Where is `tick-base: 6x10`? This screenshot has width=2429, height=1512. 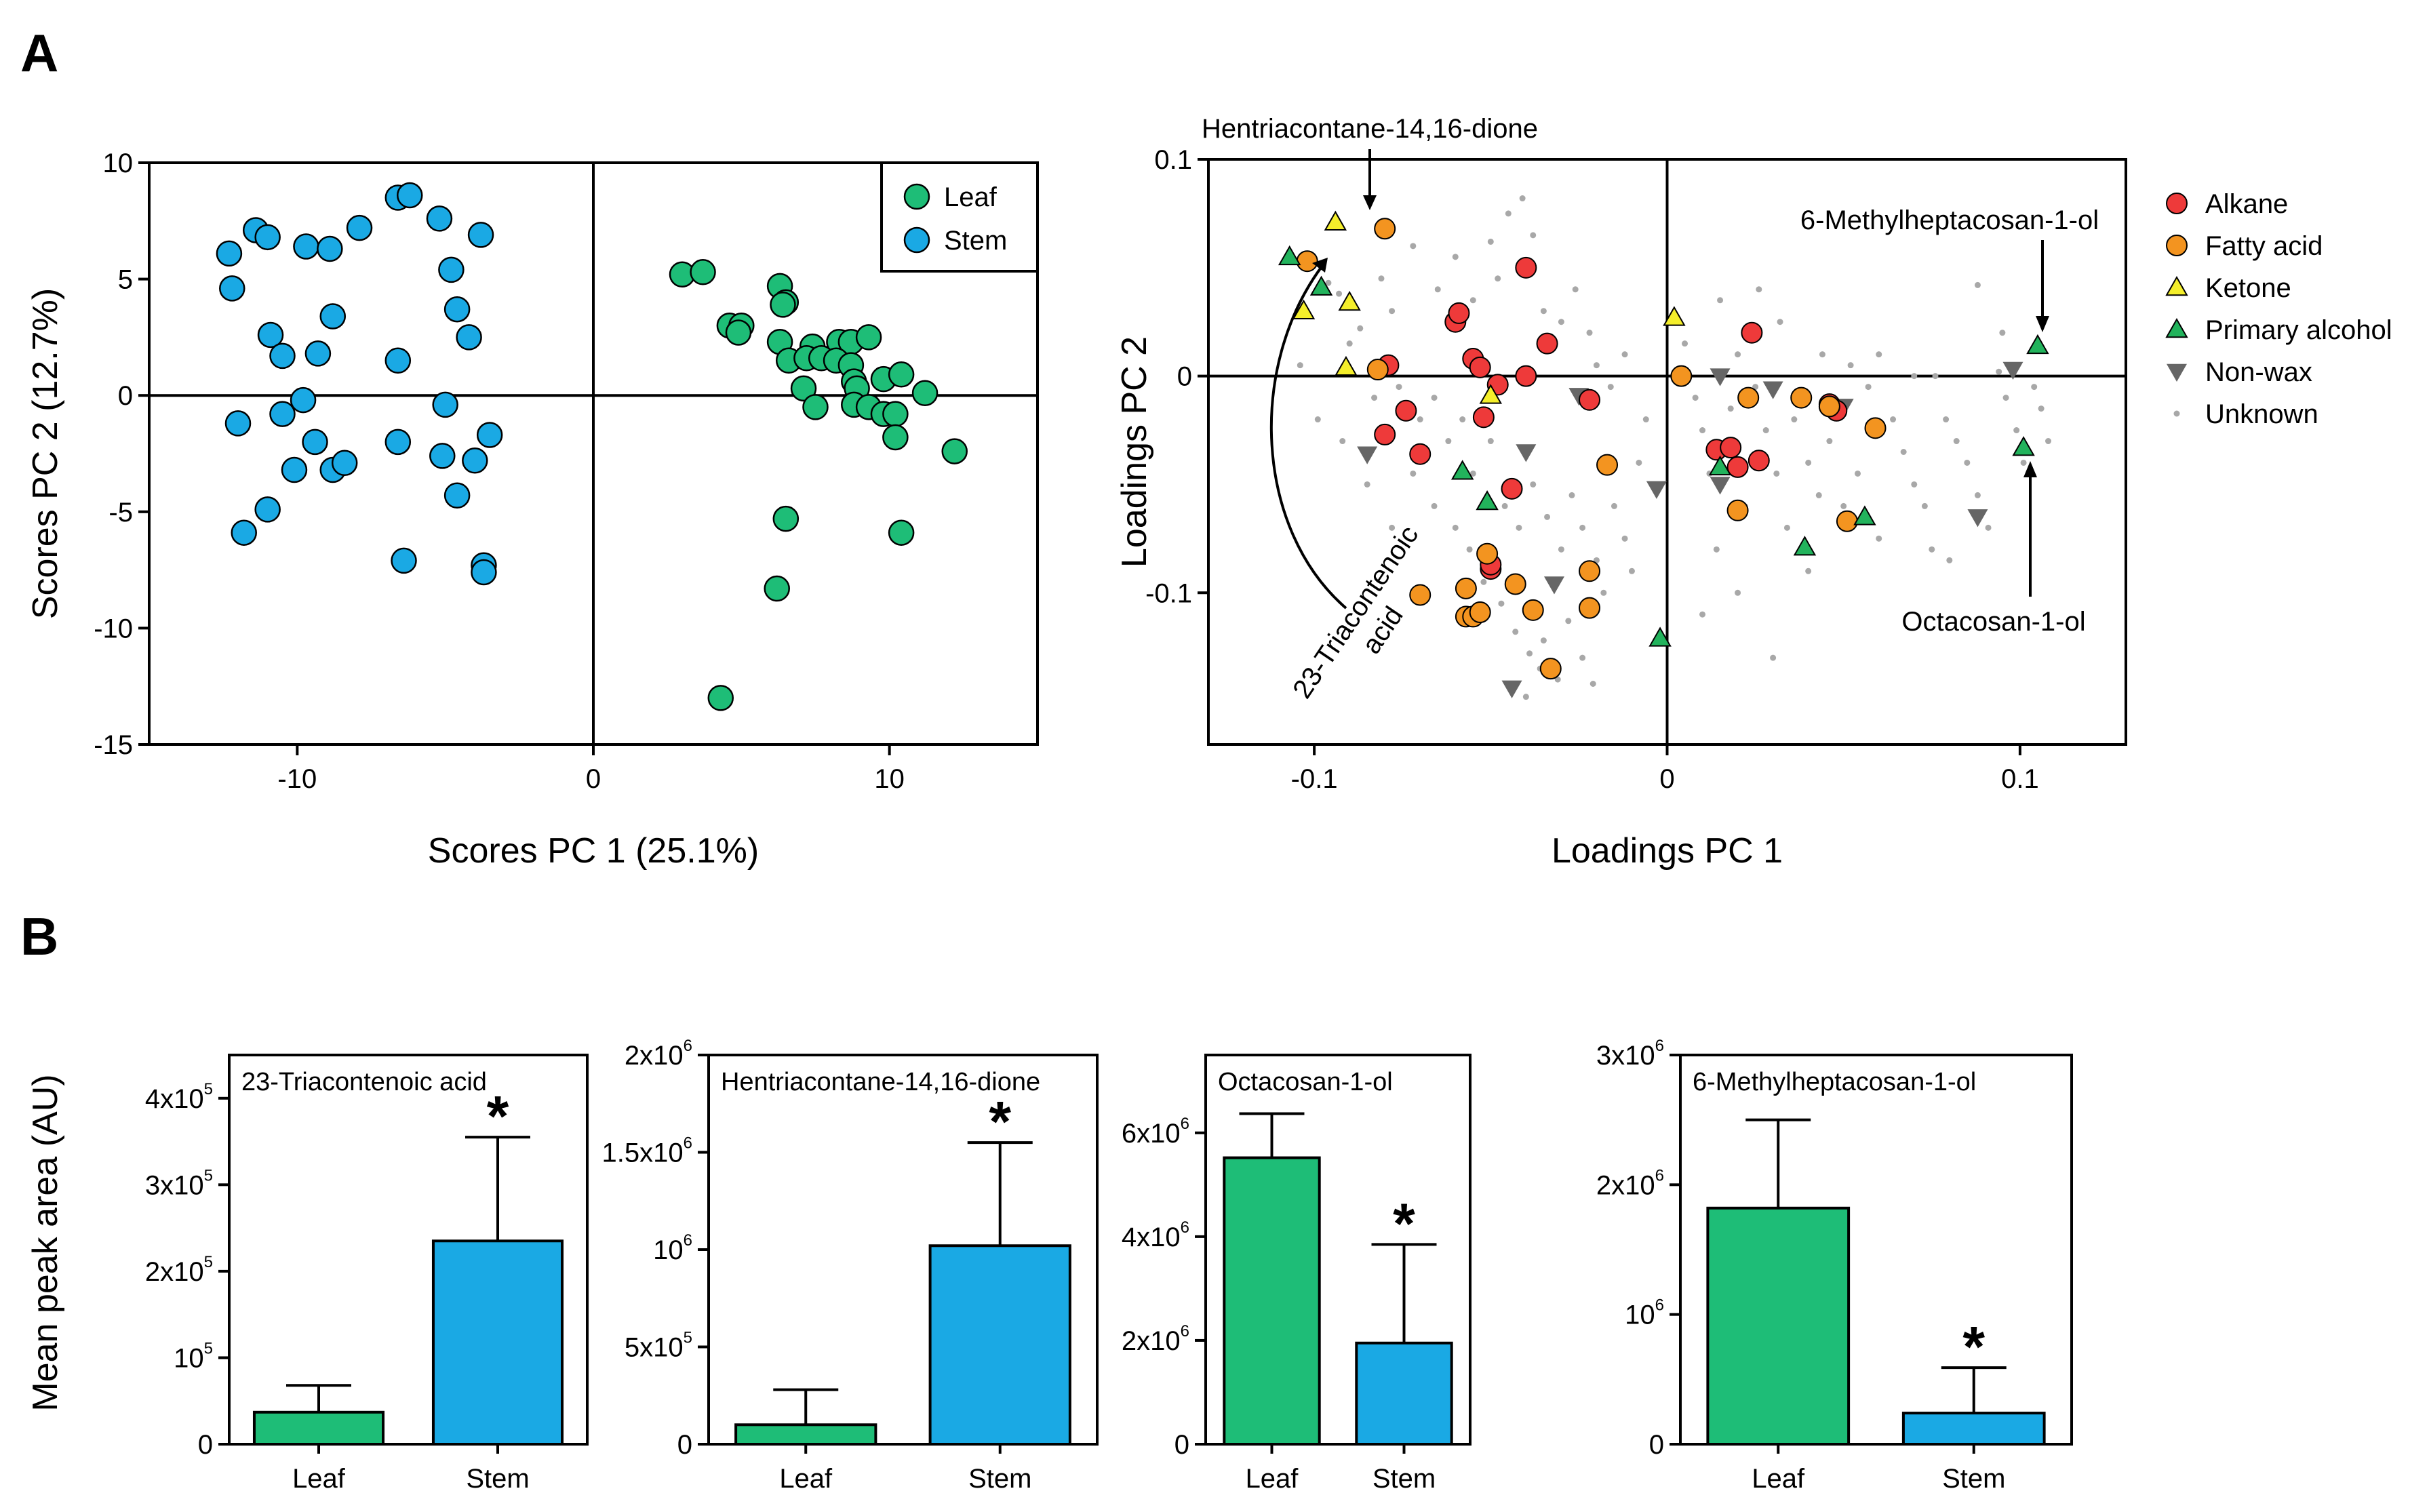 tick-base: 6x10 is located at coordinates (1151, 1134).